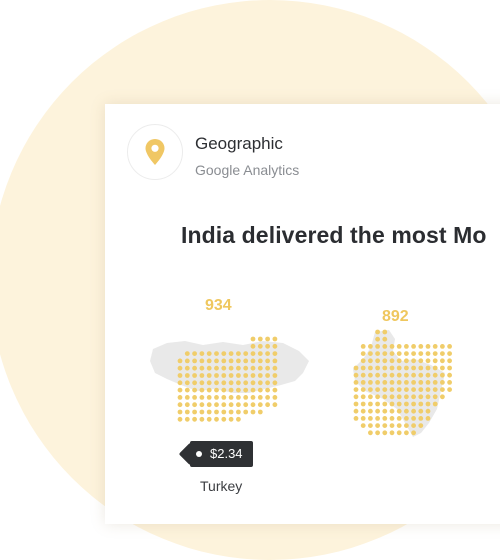  What do you see at coordinates (199, 454) in the screenshot?
I see `price-tag-hole` at bounding box center [199, 454].